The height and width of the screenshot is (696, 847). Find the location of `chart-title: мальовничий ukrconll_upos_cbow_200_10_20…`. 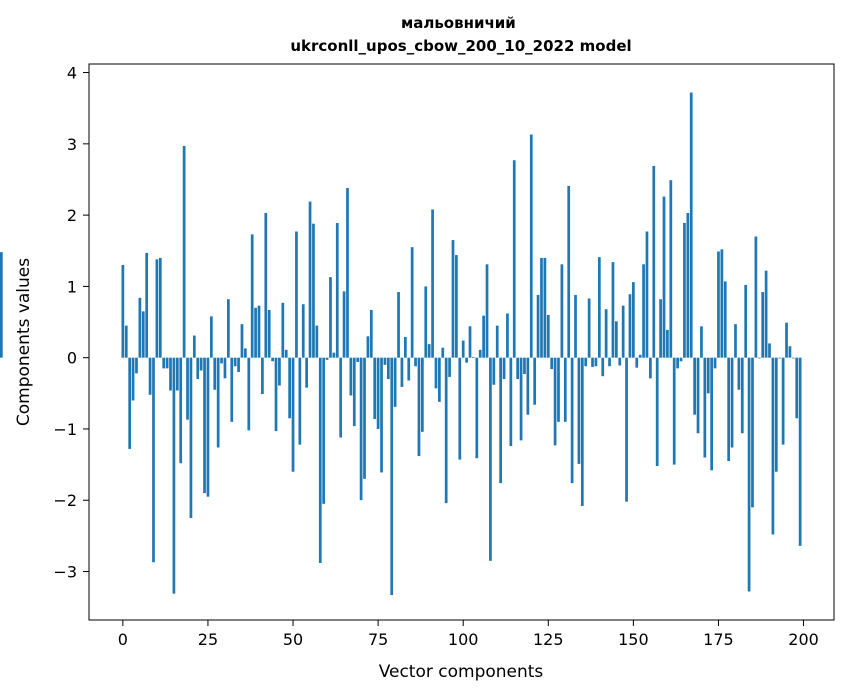

chart-title: мальовничий ukrconll_upos_cbow_200_10_20… is located at coordinates (460, 34).